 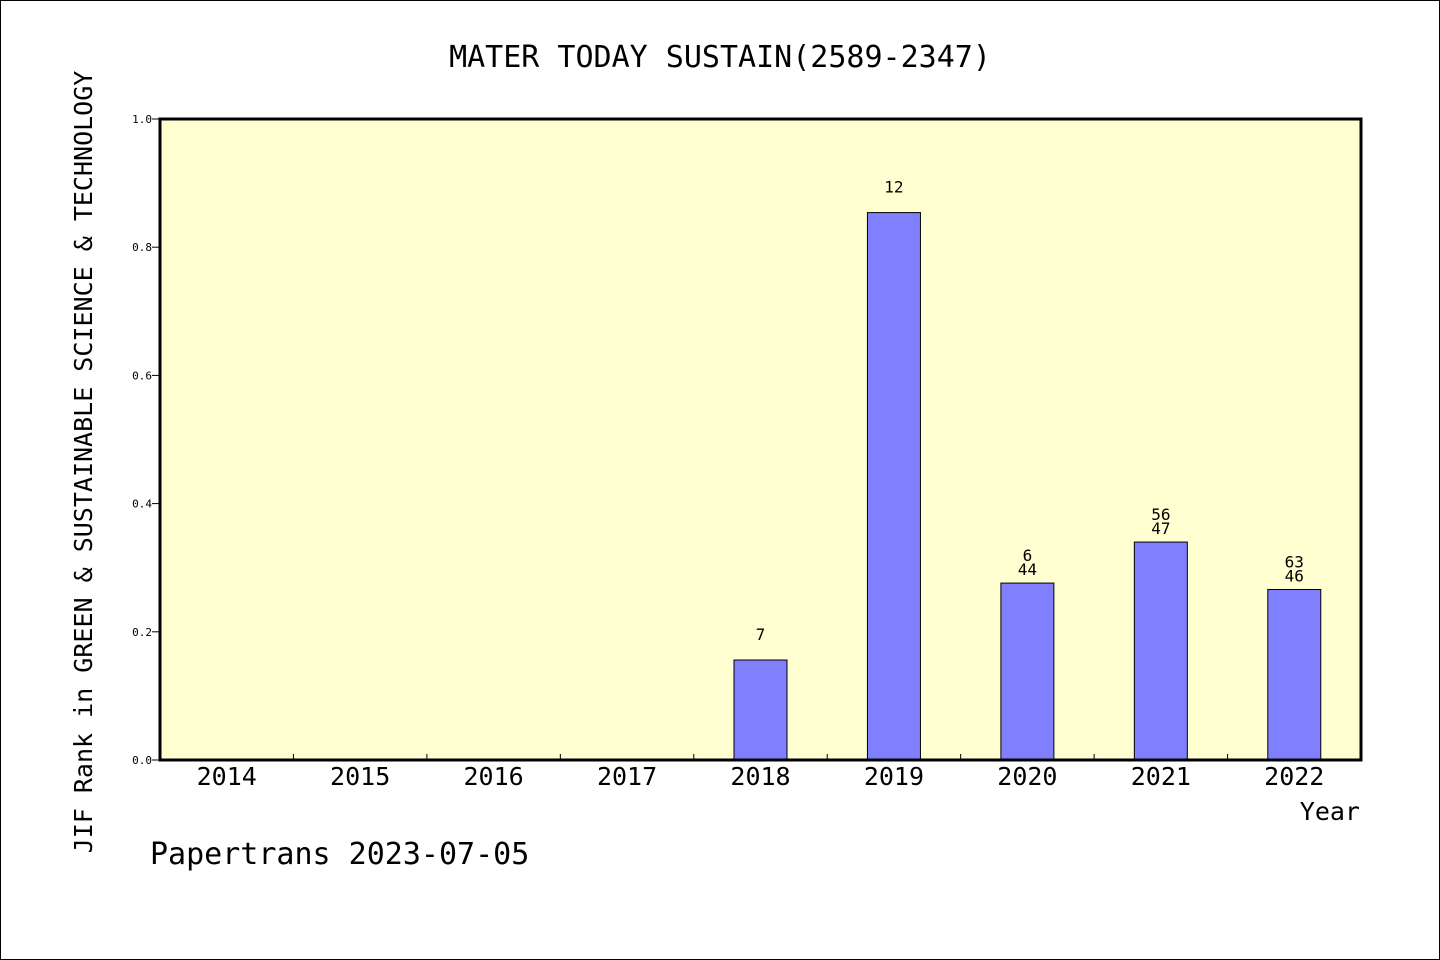 What do you see at coordinates (1160, 528) in the screenshot?
I see `bar-data-label: 47` at bounding box center [1160, 528].